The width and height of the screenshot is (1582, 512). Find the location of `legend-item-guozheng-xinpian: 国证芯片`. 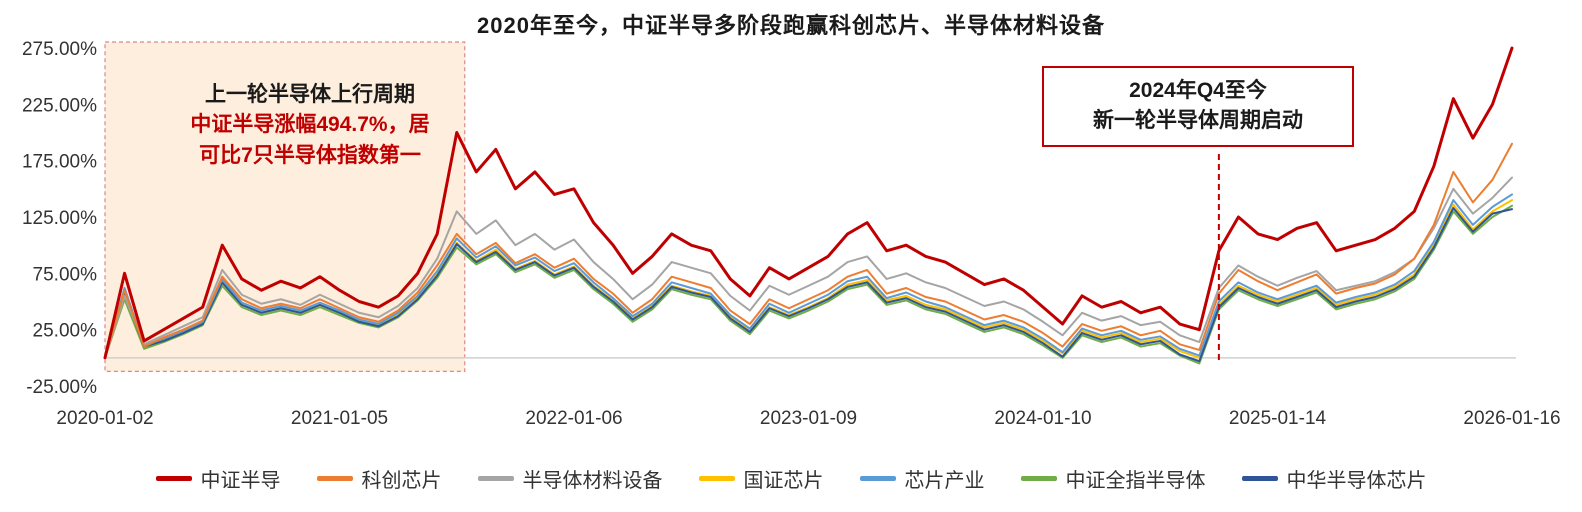

legend-item-guozheng-xinpian: 国证芯片 is located at coordinates (761, 478).